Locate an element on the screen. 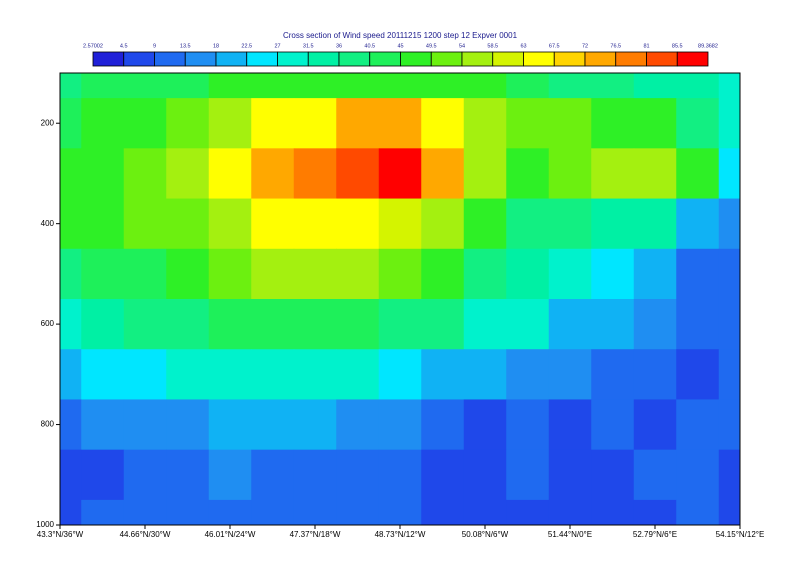  colorbar-label: 72 is located at coordinates (585, 46).